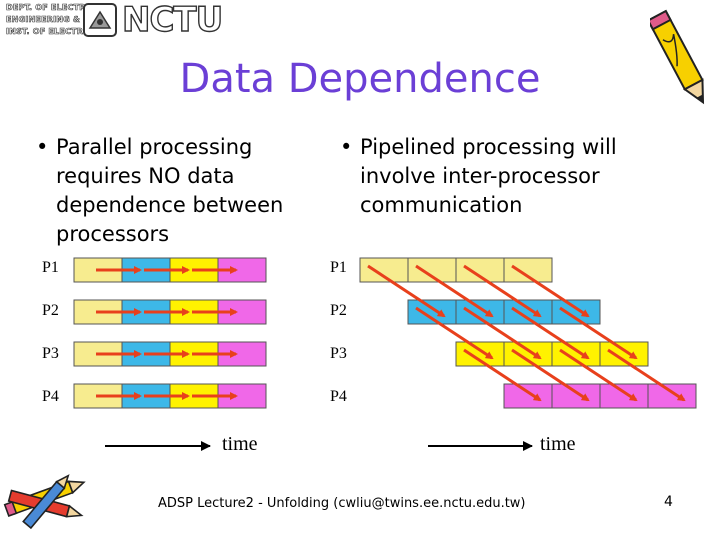 The width and height of the screenshot is (720, 540). Describe the element at coordinates (441, 205) in the screenshot. I see `bullet-line: communication` at that location.